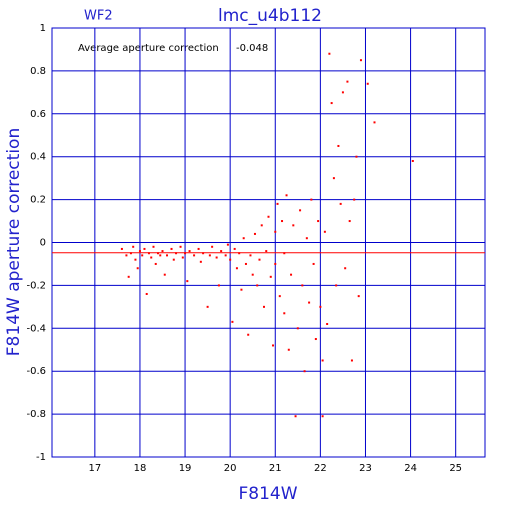 This screenshot has height=512, width=512. What do you see at coordinates (230, 468) in the screenshot?
I see `x-tick-label: 20` at bounding box center [230, 468].